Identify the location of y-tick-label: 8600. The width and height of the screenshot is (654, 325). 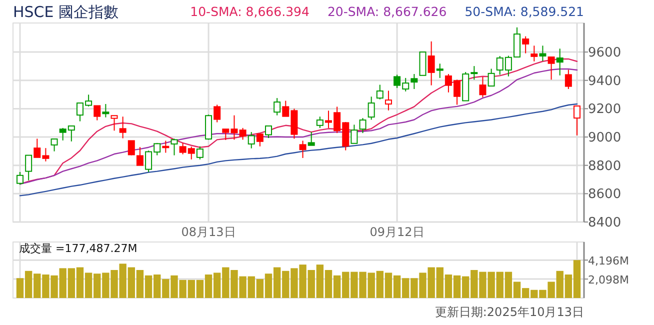
(605, 194).